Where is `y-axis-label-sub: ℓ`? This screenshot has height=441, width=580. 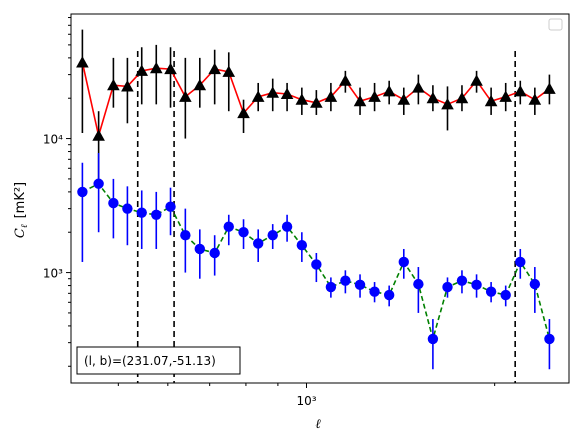 y-axis-label-sub: ℓ is located at coordinates (25, 226).